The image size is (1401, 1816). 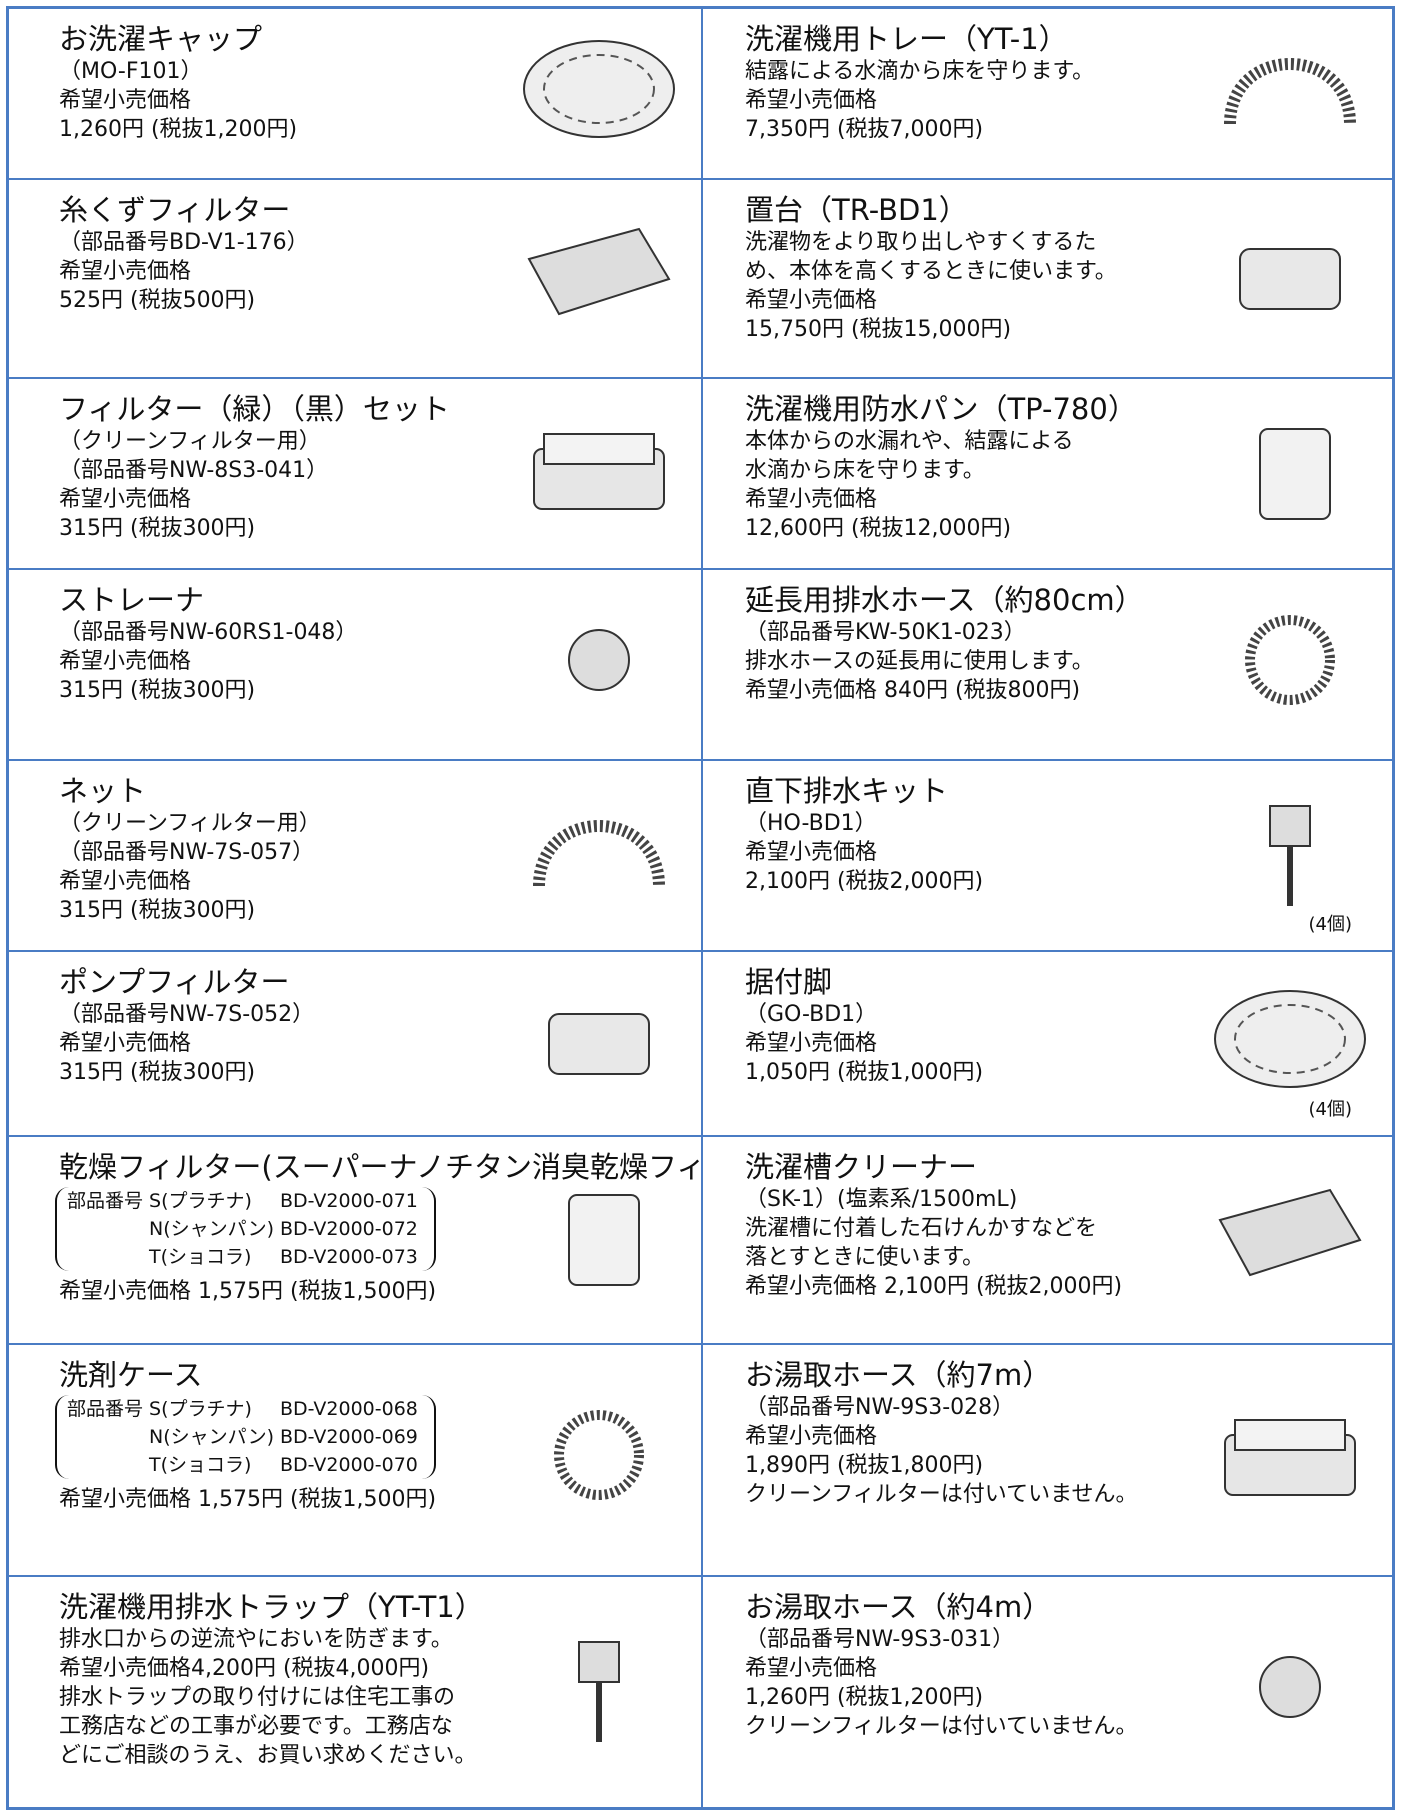 What do you see at coordinates (349, 1409) in the screenshot?
I see `part-cell: BD-V2000-068` at bounding box center [349, 1409].